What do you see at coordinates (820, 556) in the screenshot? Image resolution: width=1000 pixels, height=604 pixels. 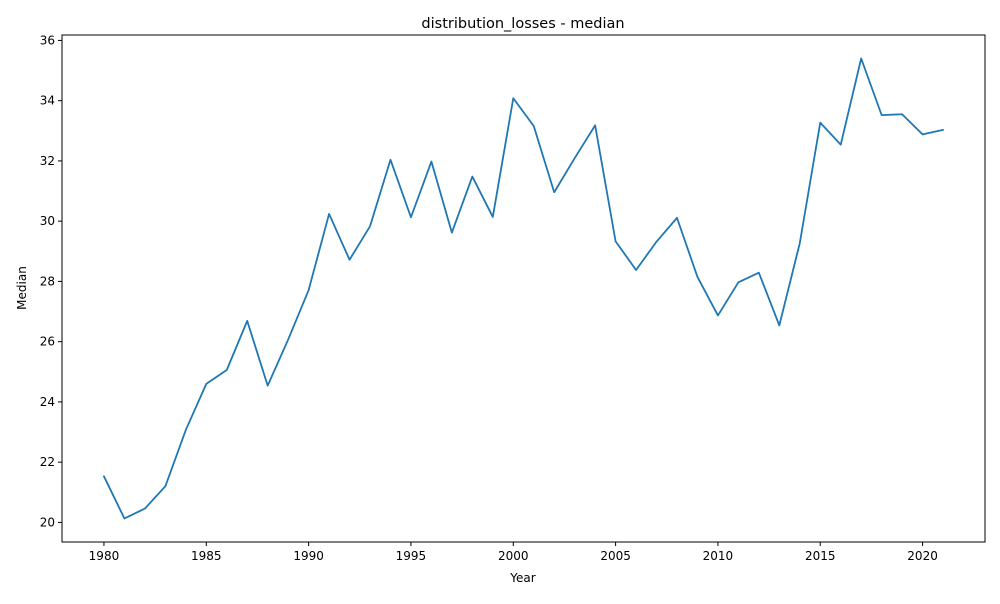 I see `x-tick-label: 2015` at bounding box center [820, 556].